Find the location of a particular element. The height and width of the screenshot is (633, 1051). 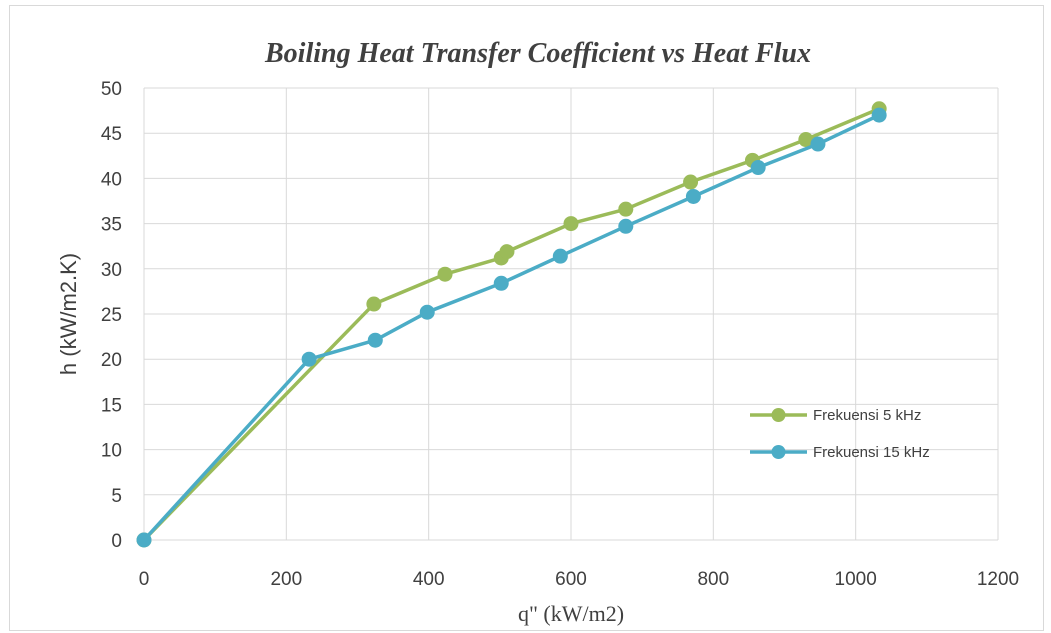

x-tick-label: 400 is located at coordinates (429, 579).